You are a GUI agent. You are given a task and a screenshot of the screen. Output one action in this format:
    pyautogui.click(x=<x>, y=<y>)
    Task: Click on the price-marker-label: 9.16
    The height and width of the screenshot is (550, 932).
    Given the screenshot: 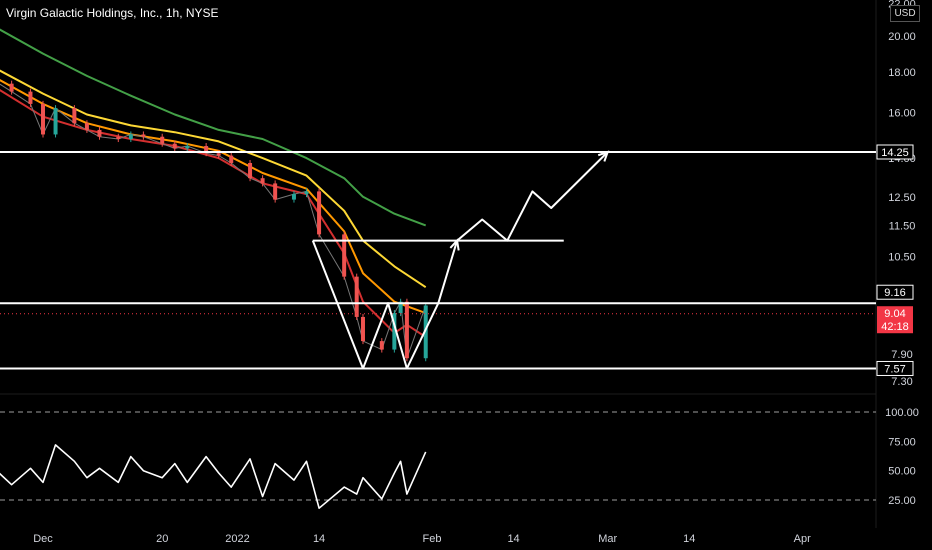 What is the action you would take?
    pyautogui.click(x=894, y=293)
    